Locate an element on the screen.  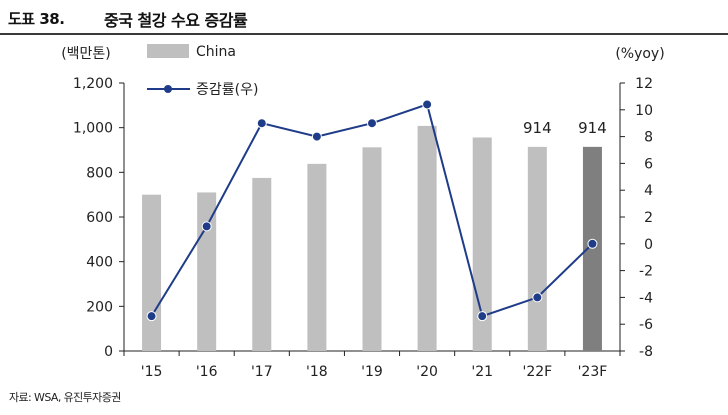
right-tick-label: 10 is located at coordinates (644, 111).